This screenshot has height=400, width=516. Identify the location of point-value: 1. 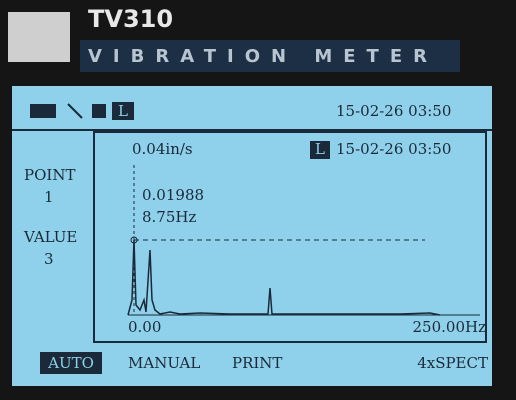
(49, 197).